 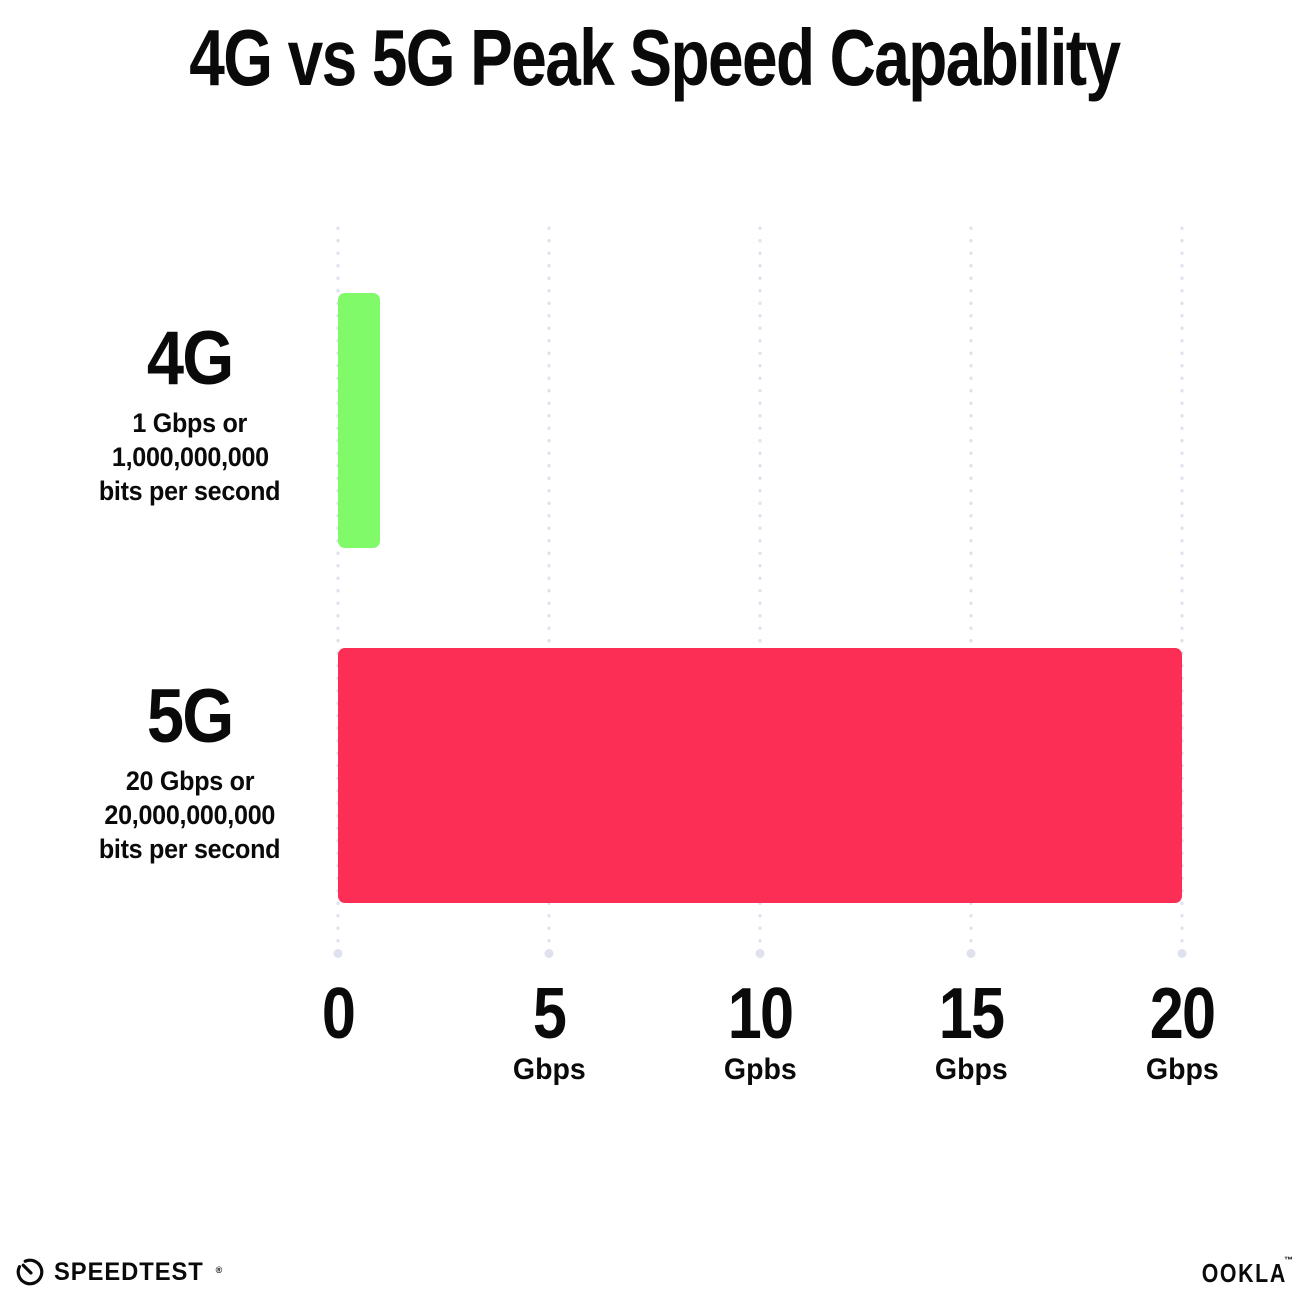 I want to click on bar-5g, so click(x=760, y=775).